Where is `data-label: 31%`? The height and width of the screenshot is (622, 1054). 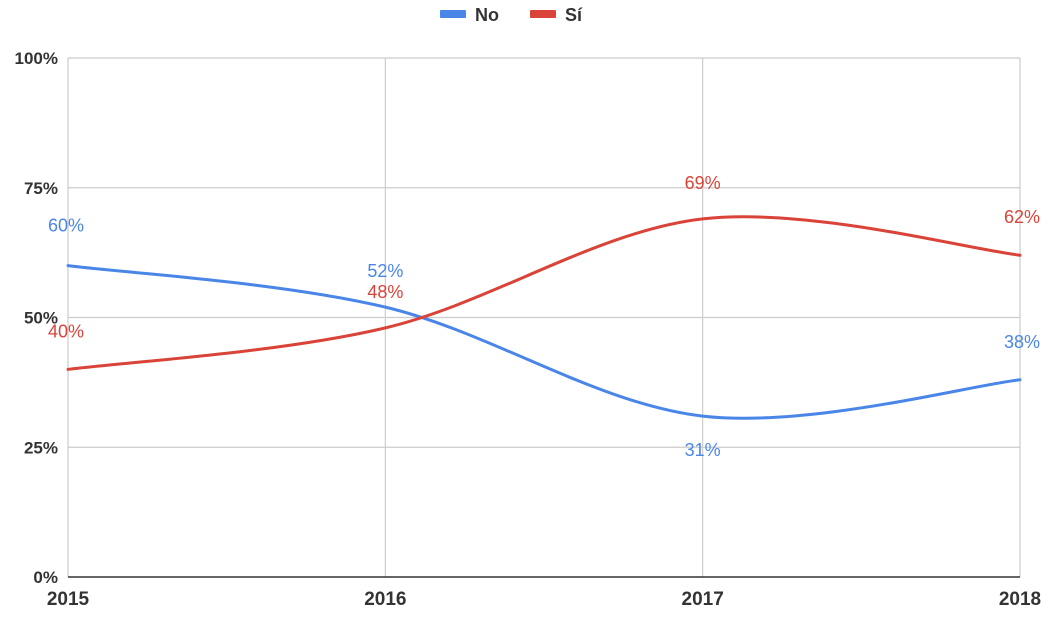 data-label: 31% is located at coordinates (703, 450).